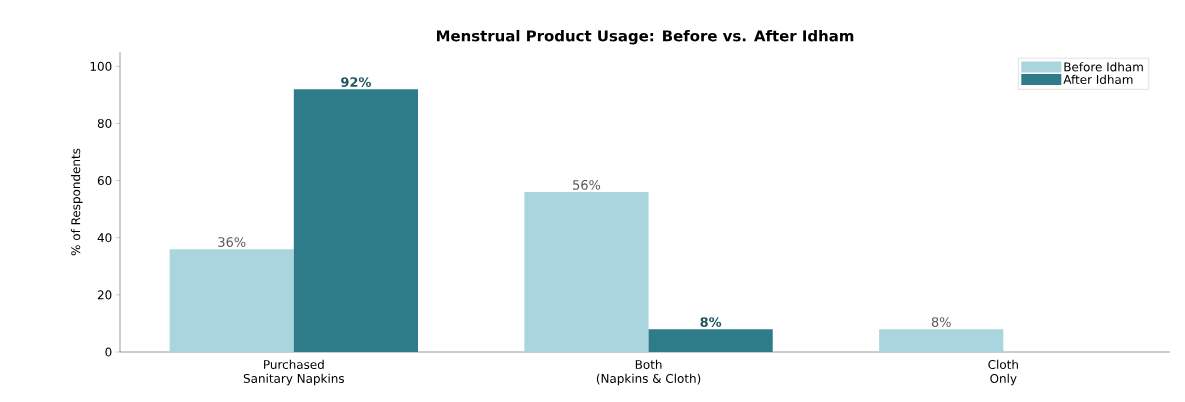 The height and width of the screenshot is (402, 1185). Describe the element at coordinates (645, 37) in the screenshot. I see `chart-title: Menstrual Product Usage: Before vs. After Idham` at that location.